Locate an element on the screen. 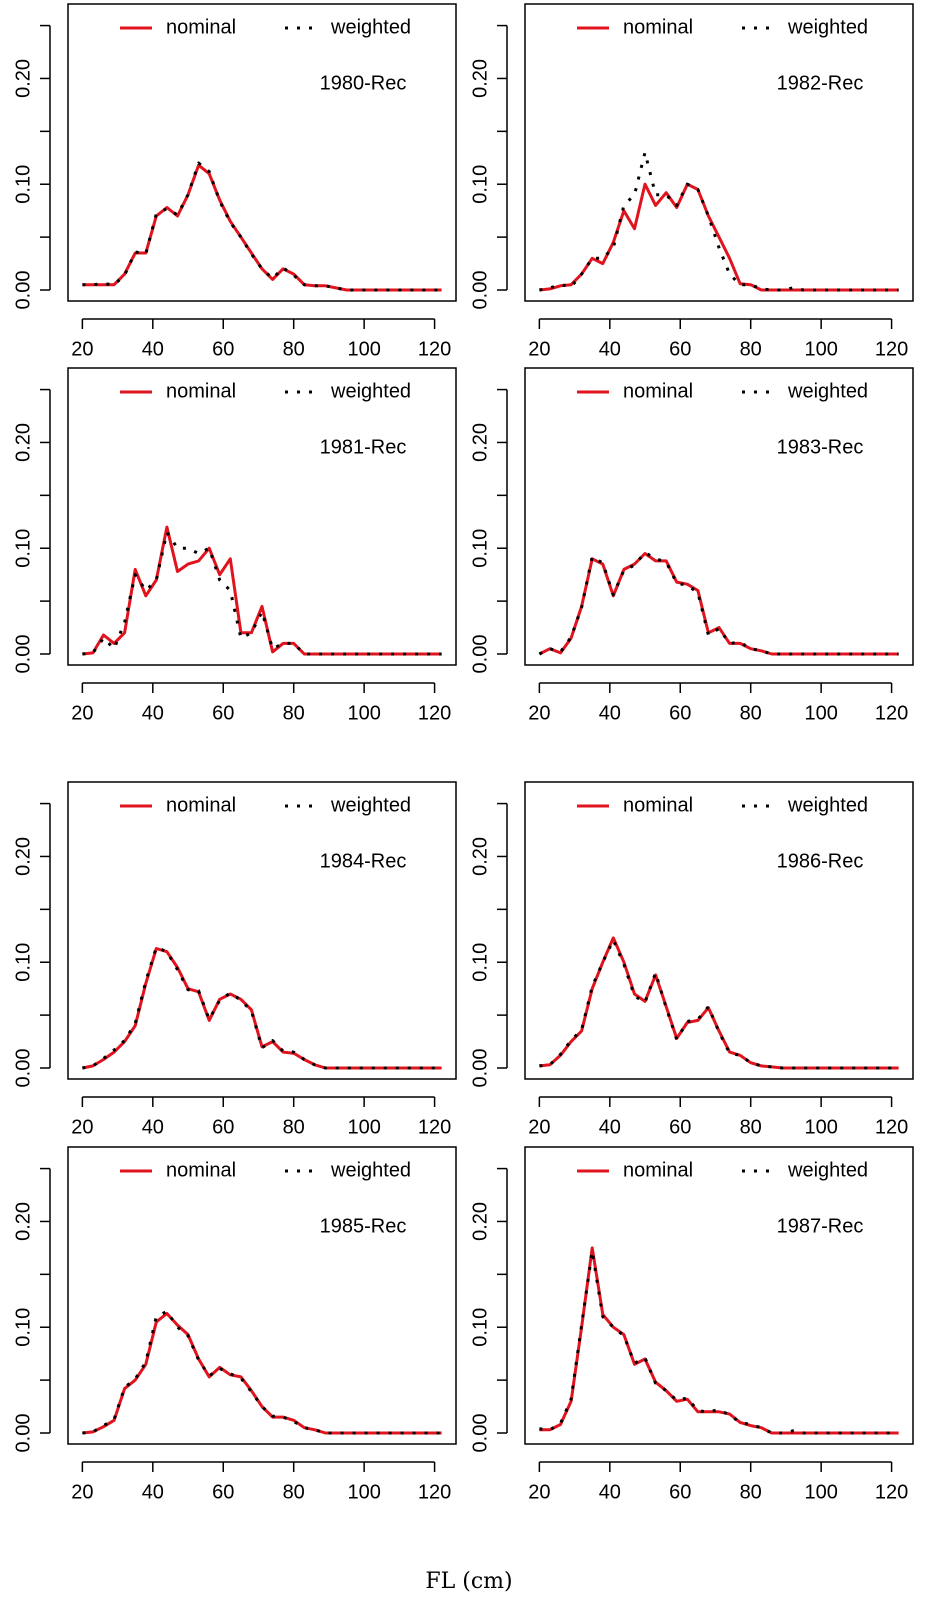 The width and height of the screenshot is (938, 1614). panel-title: 1983-Rec is located at coordinates (820, 447).